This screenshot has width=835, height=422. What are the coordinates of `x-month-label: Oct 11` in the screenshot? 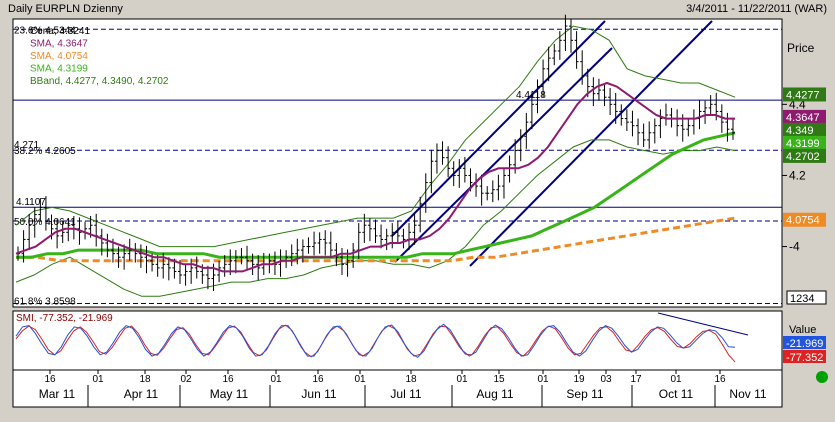 It's located at (676, 394).